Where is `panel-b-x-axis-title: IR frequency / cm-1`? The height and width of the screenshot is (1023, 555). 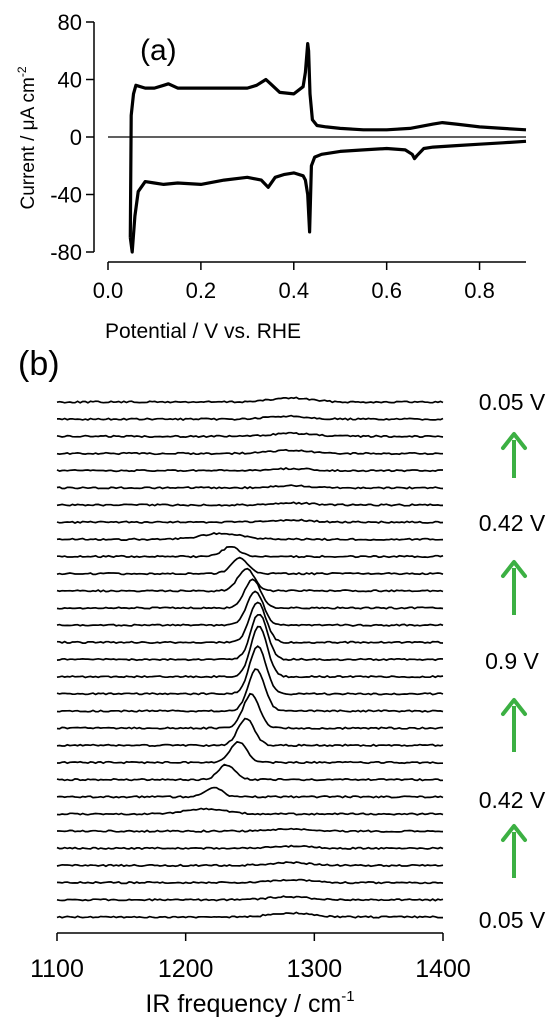
panel-b-x-axis-title: IR frequency / cm-1 is located at coordinates (249, 1003).